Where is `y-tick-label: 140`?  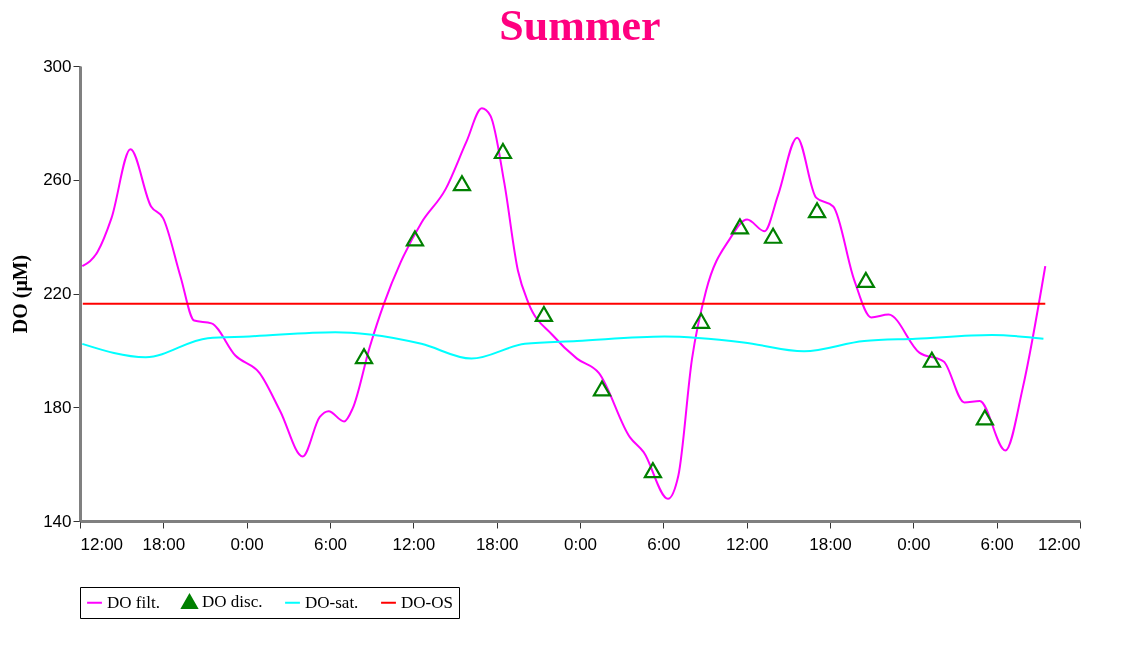
y-tick-label: 140 is located at coordinates (57, 521).